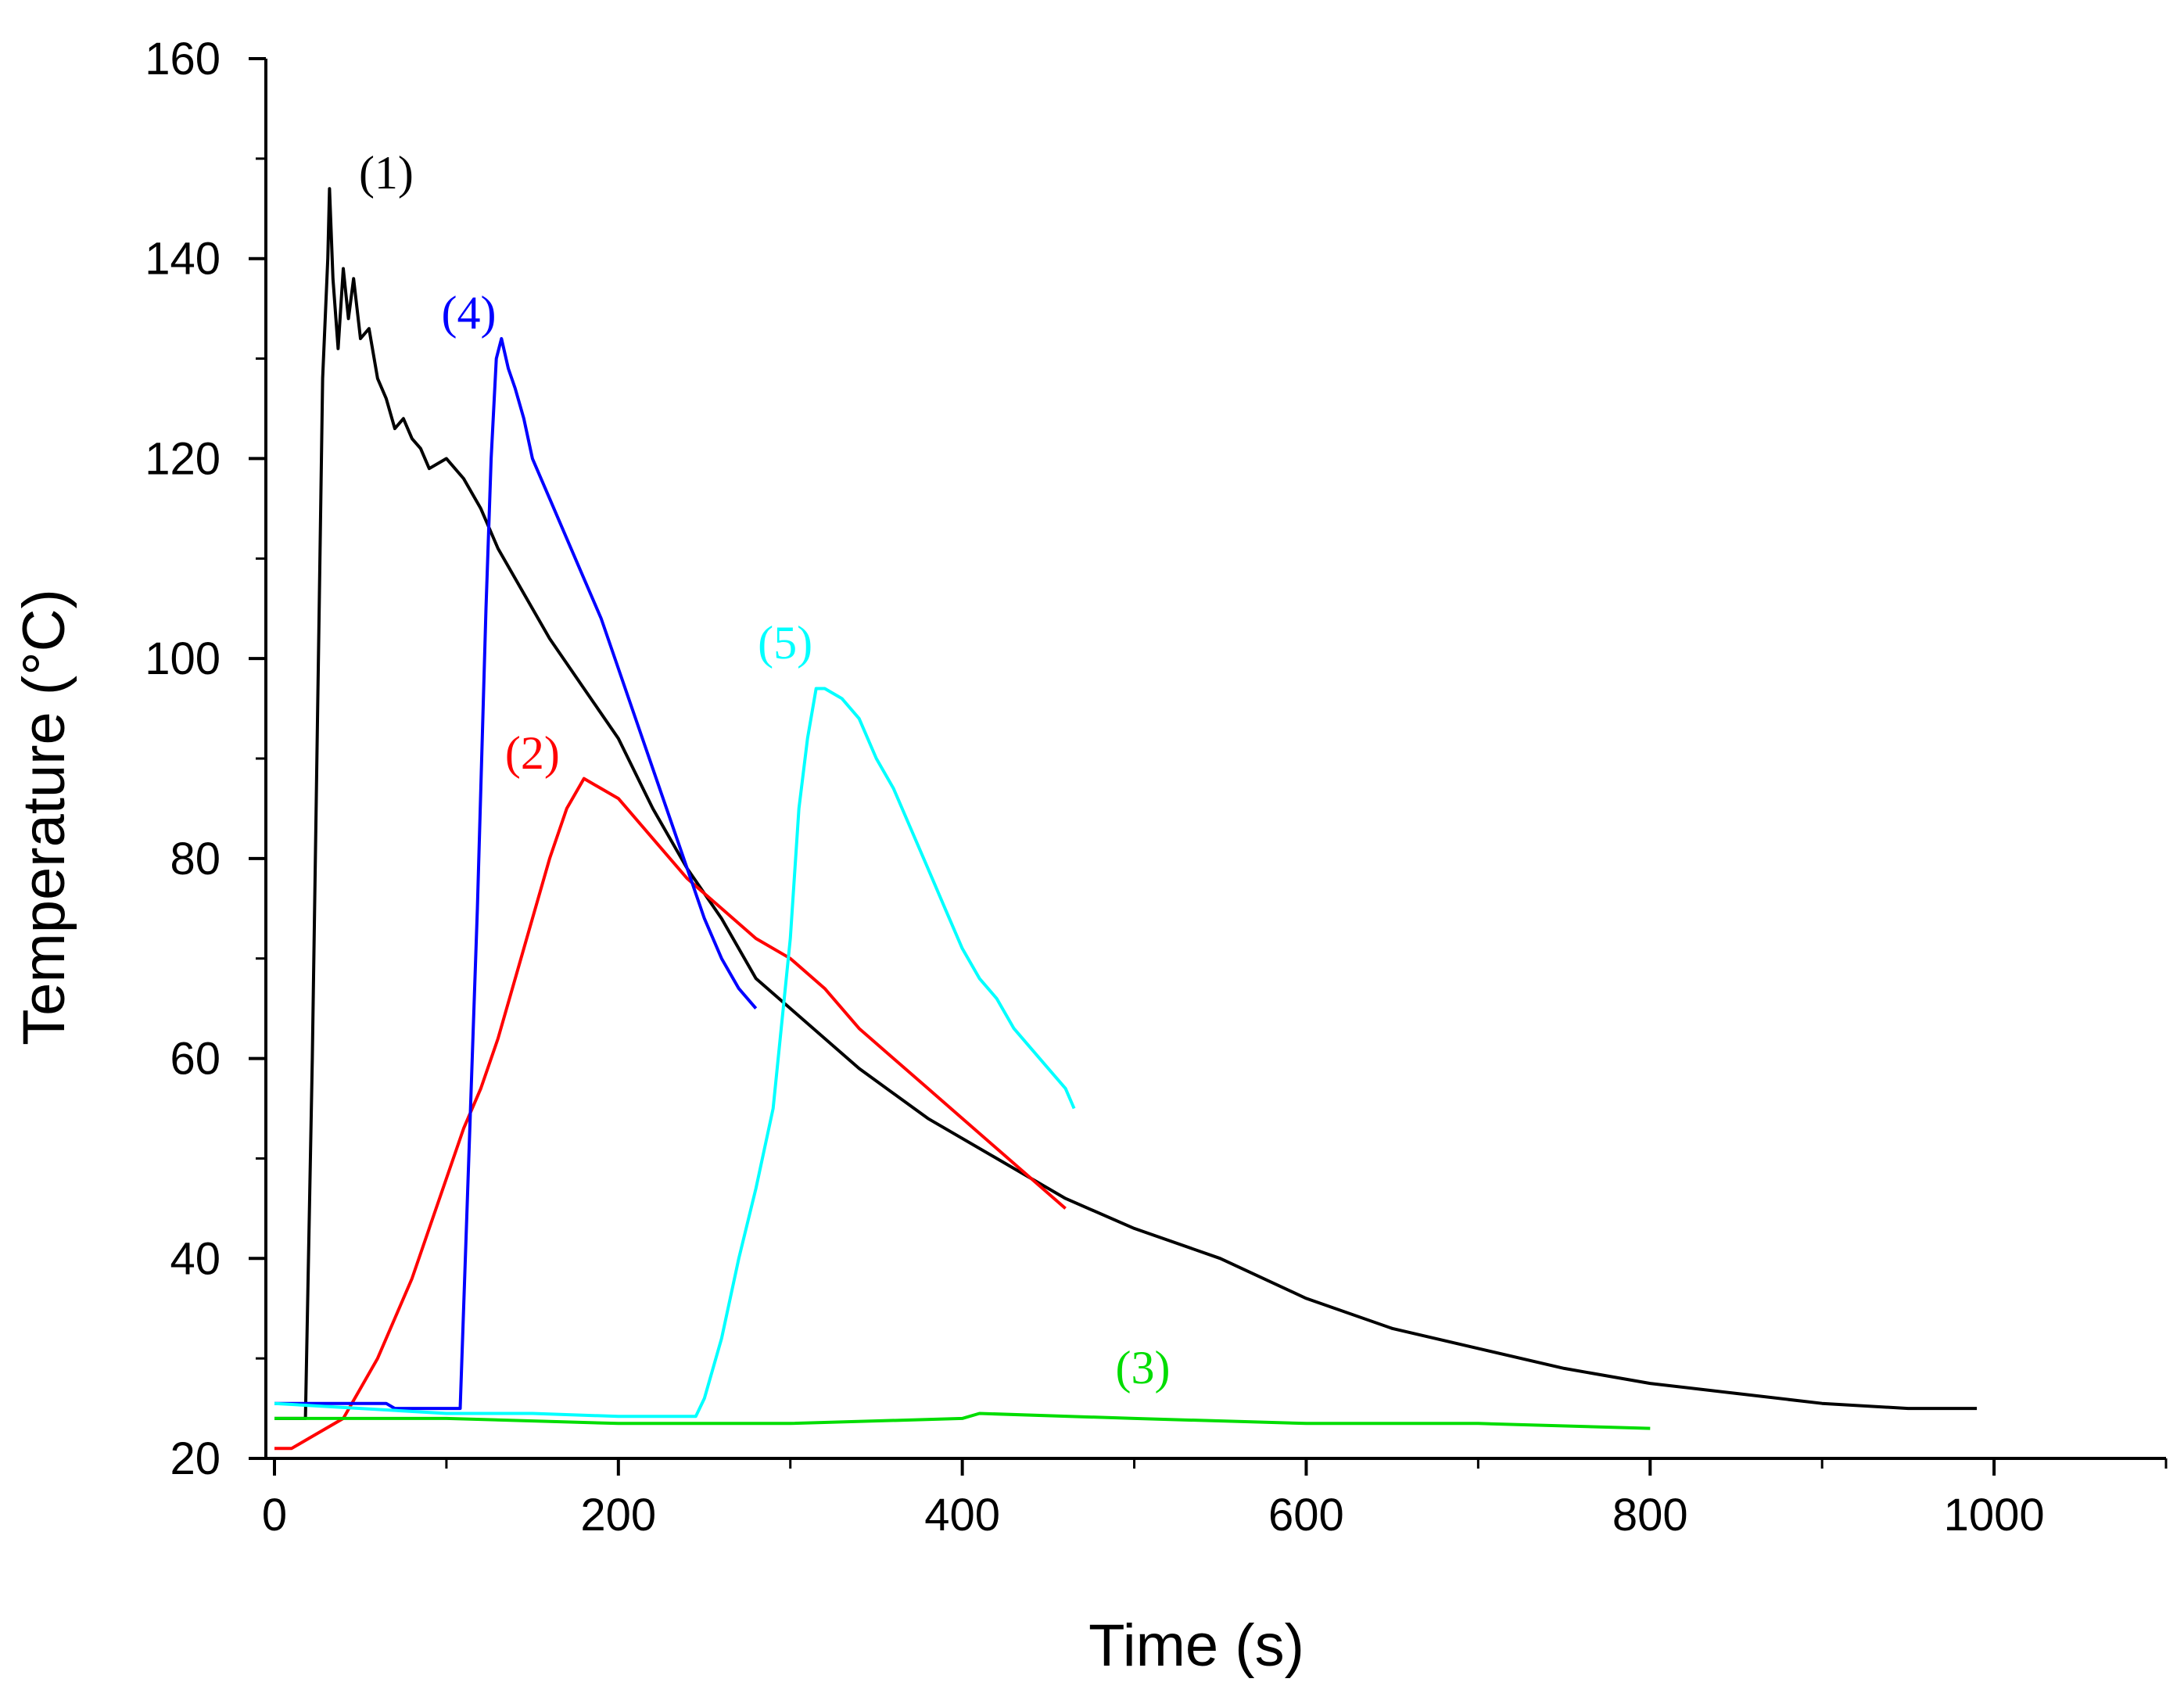 This screenshot has width=2184, height=1693. What do you see at coordinates (195, 1059) in the screenshot?
I see `y-tick-label: 60` at bounding box center [195, 1059].